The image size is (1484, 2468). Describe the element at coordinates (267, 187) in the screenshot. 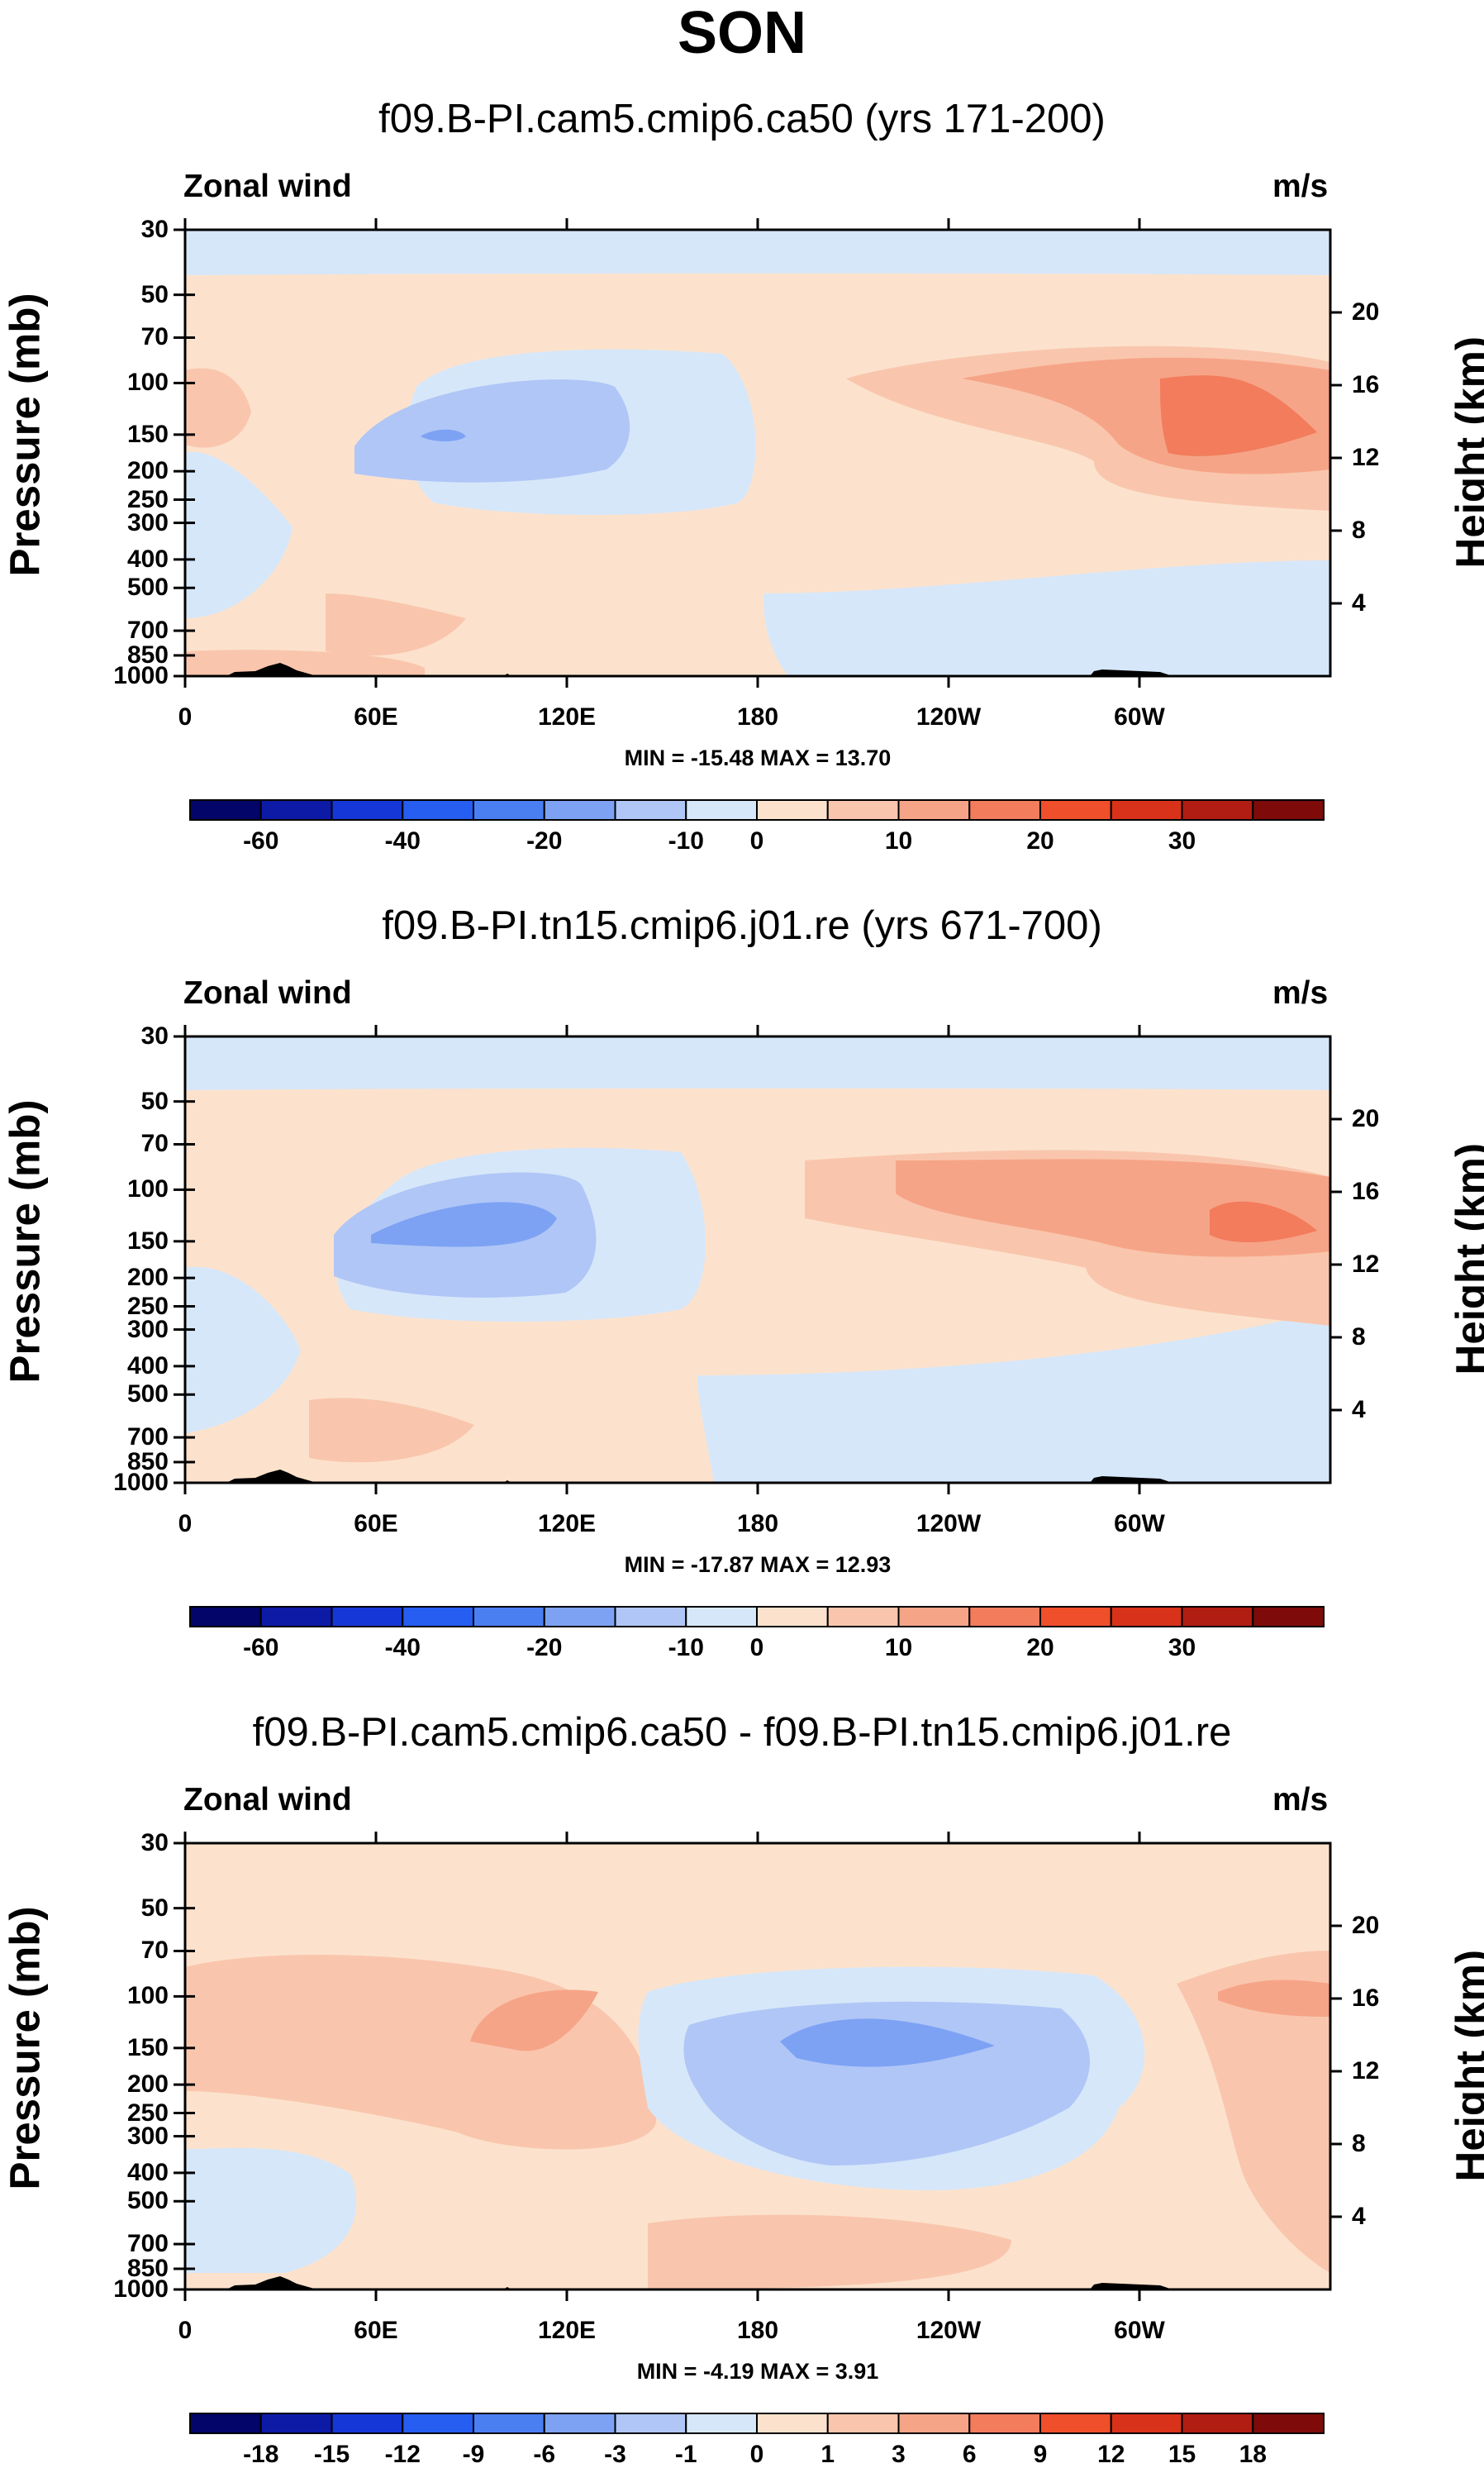

I see `panel1-variable-label: Zonal wind` at that location.